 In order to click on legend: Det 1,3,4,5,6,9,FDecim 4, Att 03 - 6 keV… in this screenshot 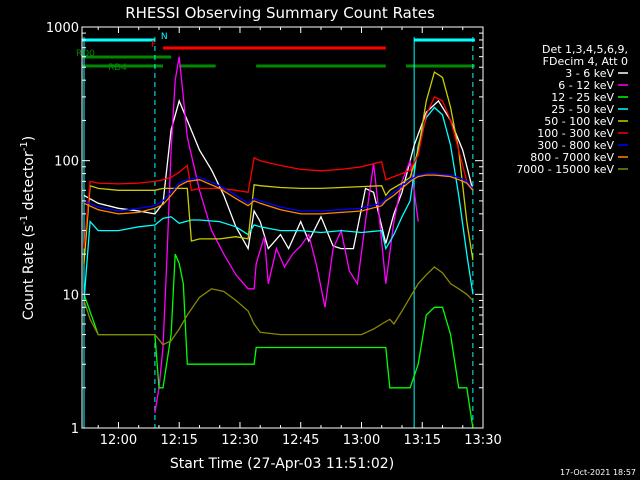, I will do `click(572, 109)`.